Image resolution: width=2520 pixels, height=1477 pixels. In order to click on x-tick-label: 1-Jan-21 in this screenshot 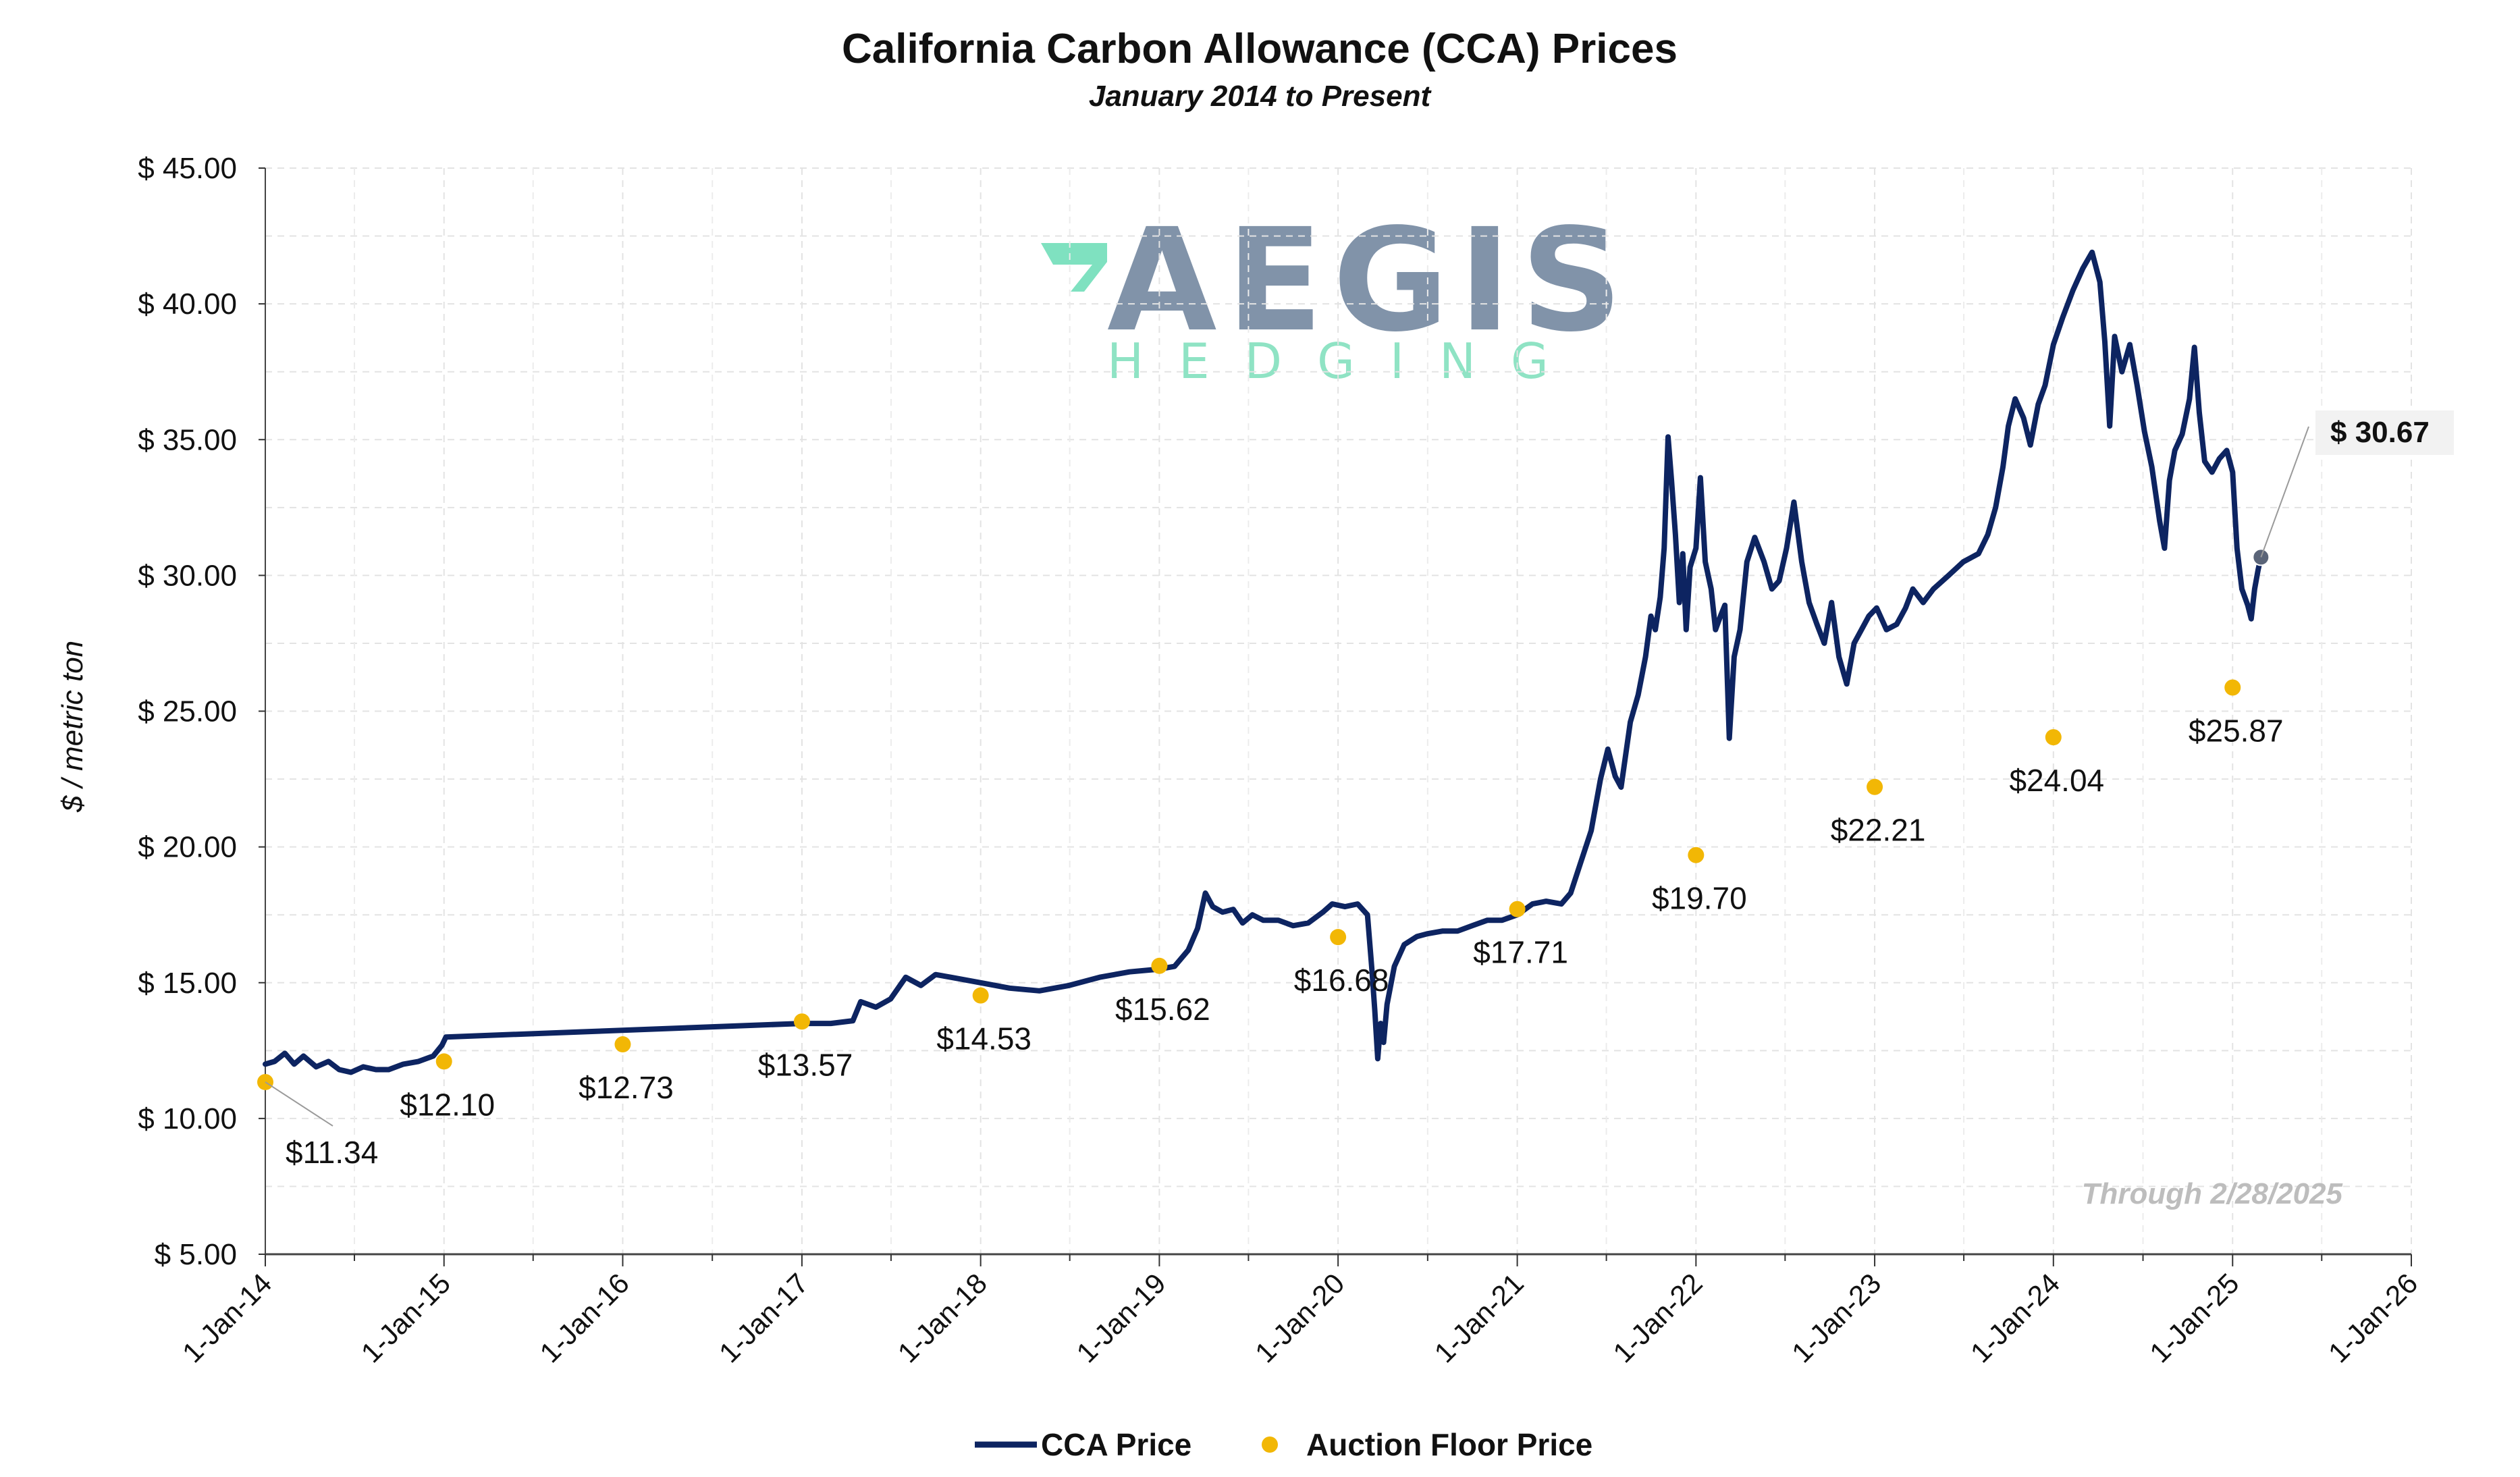, I will do `click(1479, 1317)`.